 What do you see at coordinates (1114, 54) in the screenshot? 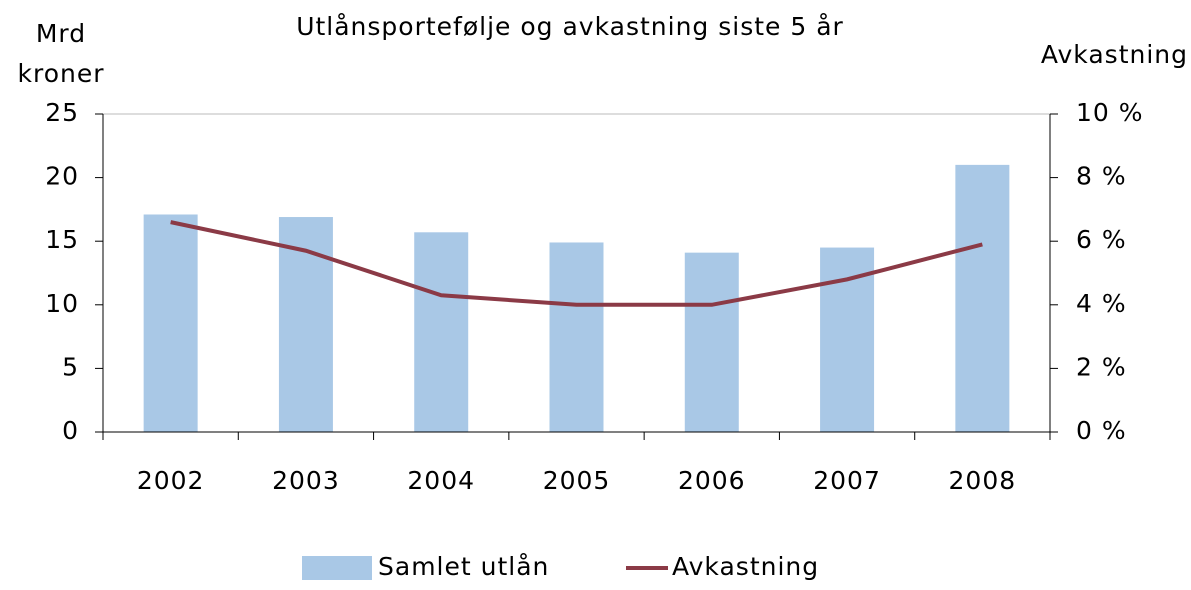
I see `y2-axis-label: Avkastning` at bounding box center [1114, 54].